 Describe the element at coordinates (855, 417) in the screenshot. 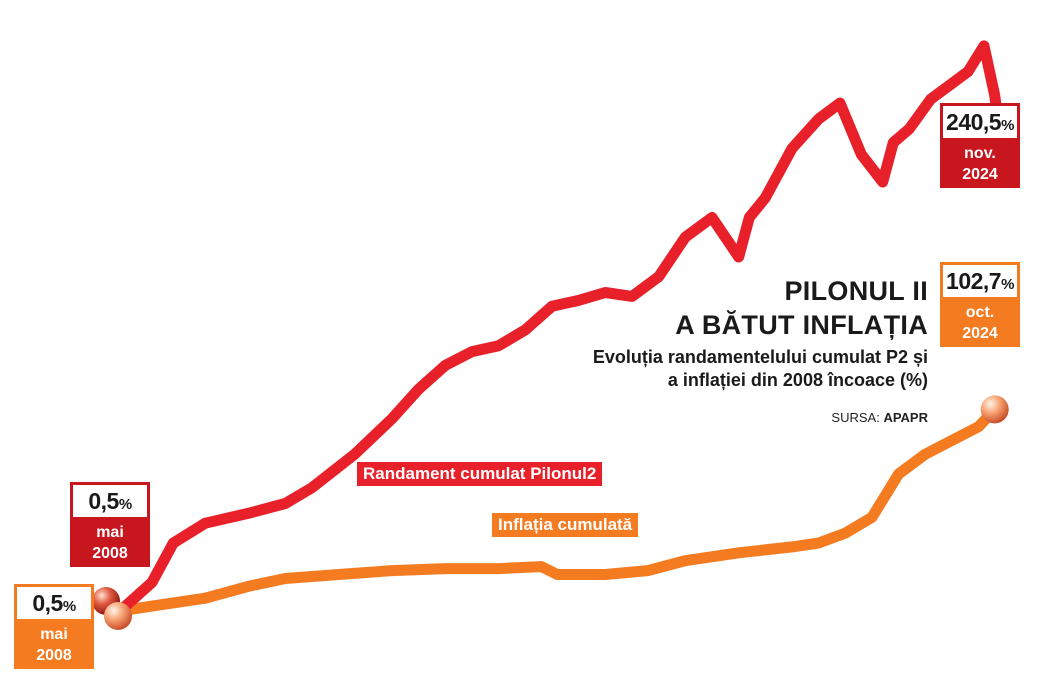

I see `source-label: SURSA:` at that location.